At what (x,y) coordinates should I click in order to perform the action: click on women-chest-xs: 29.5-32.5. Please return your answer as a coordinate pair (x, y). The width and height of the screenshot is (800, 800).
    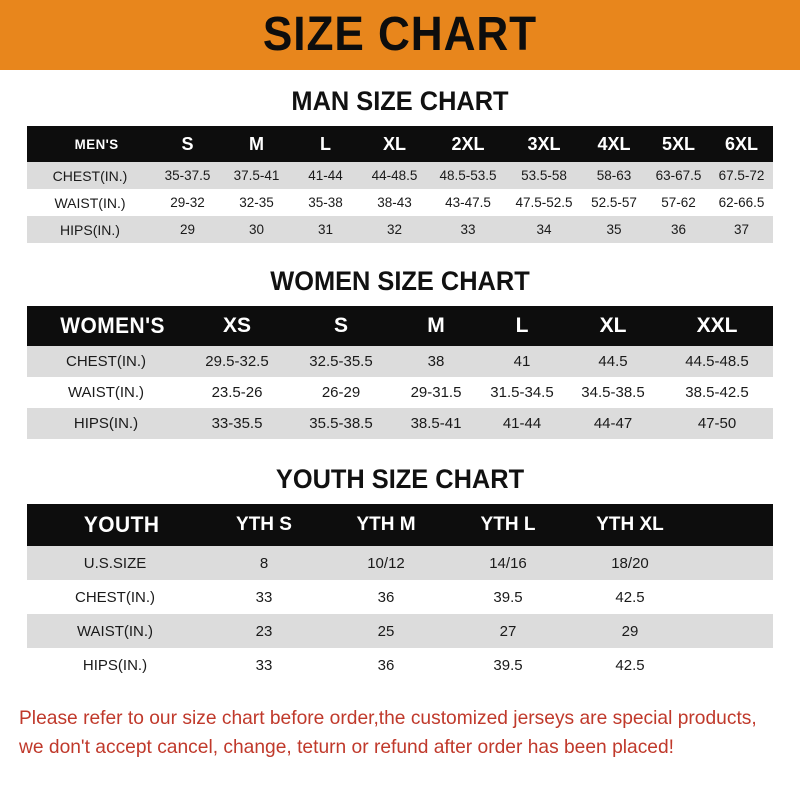
    Looking at the image, I should click on (237, 361).